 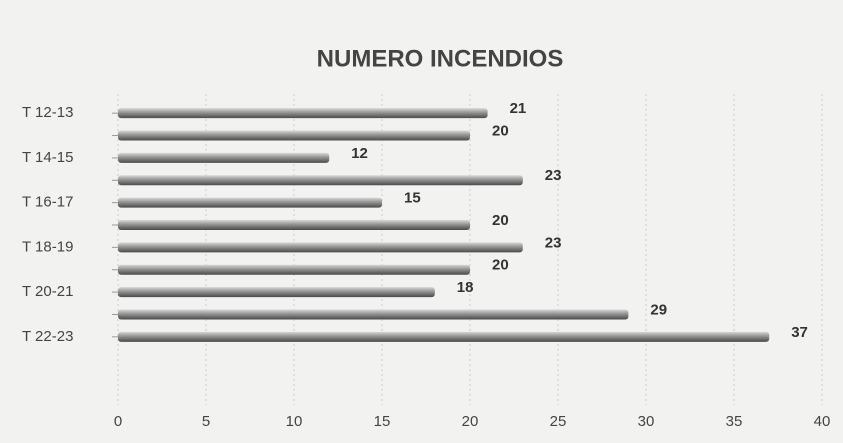 I want to click on y-tick-label: T 18-19, so click(x=47, y=246).